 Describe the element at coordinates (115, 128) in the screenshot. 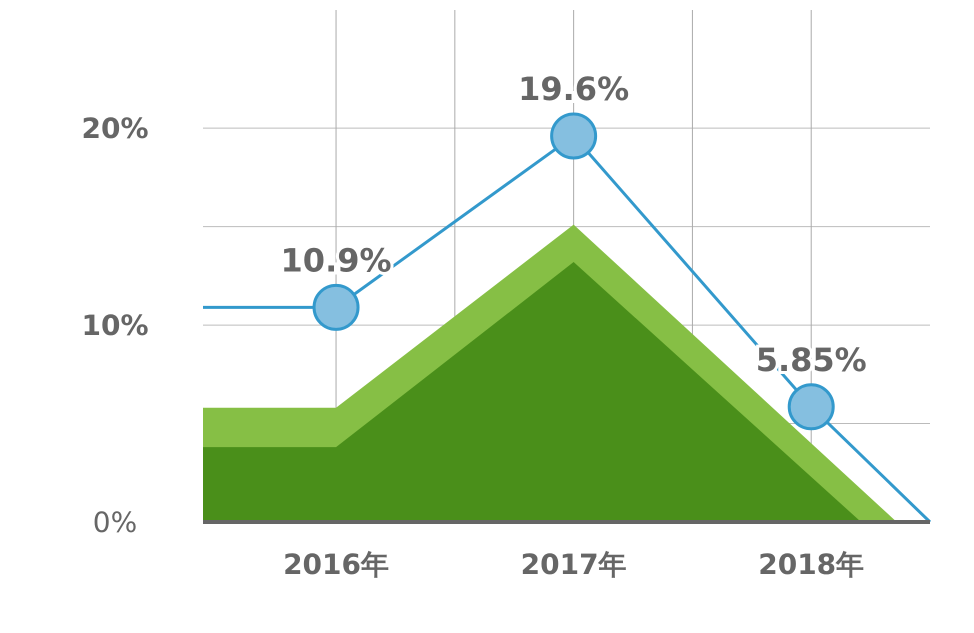

I see `y-tick-label: 20%` at that location.